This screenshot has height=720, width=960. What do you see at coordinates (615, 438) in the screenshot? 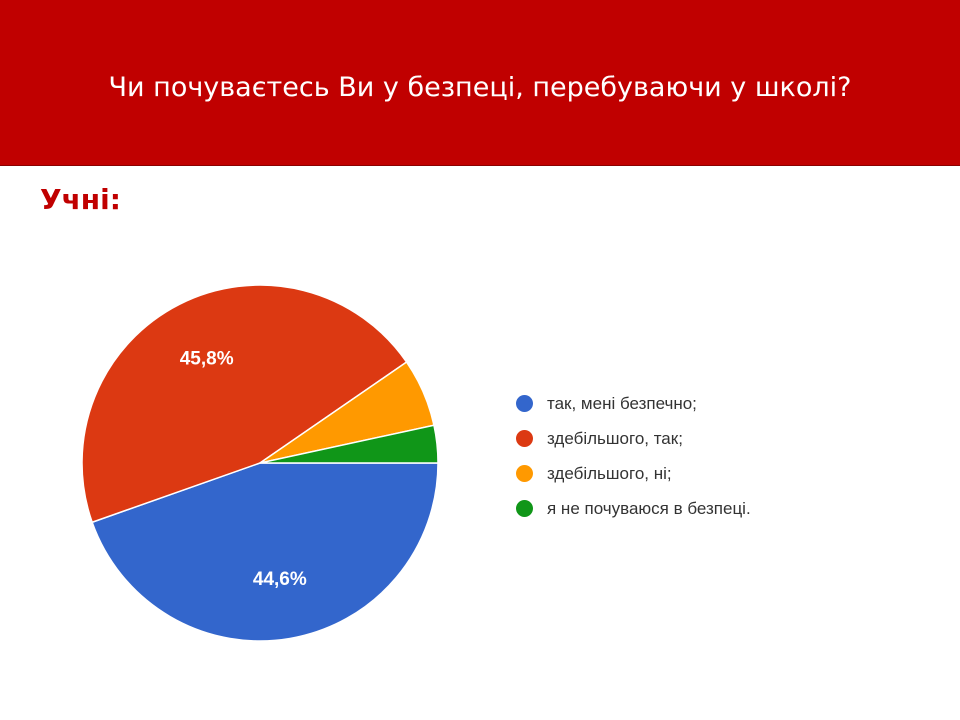
I see `legend-label: здебільшого, так;` at bounding box center [615, 438].